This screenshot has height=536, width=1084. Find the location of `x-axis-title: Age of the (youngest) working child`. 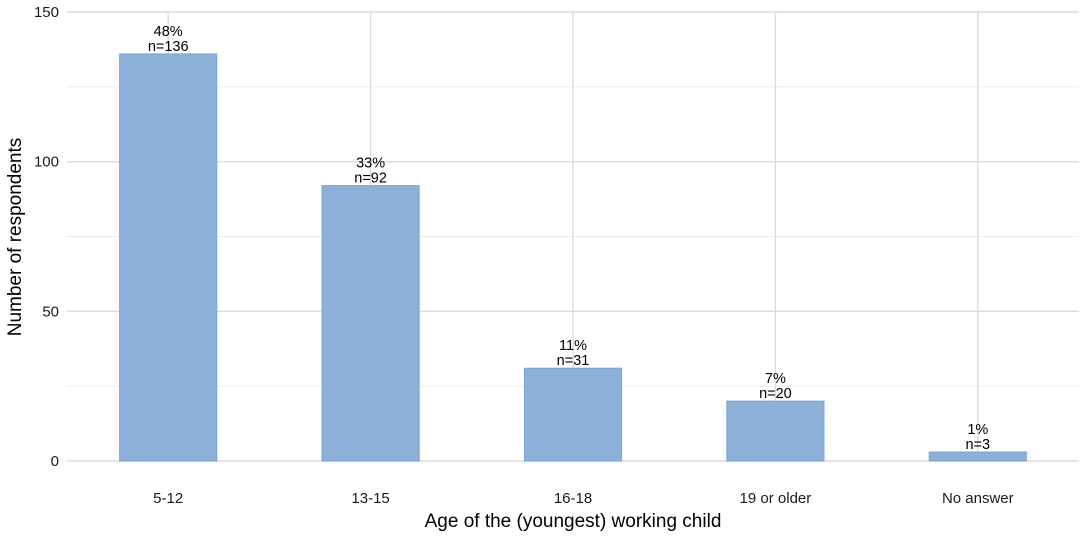

x-axis-title: Age of the (youngest) working child is located at coordinates (573, 521).